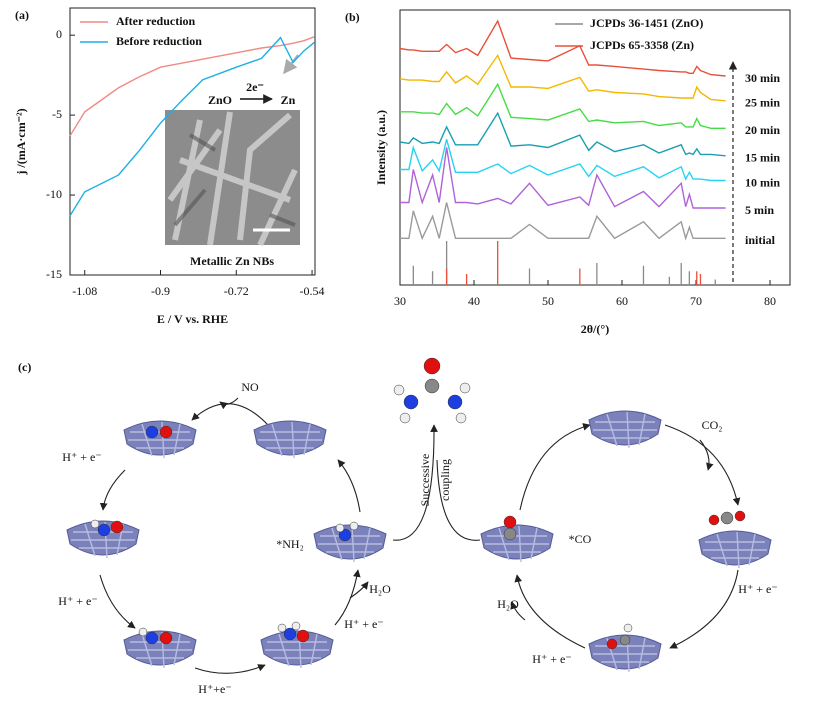 The width and height of the screenshot is (819, 715). Describe the element at coordinates (400, 301) in the screenshot. I see `x-tick-label: 30` at that location.